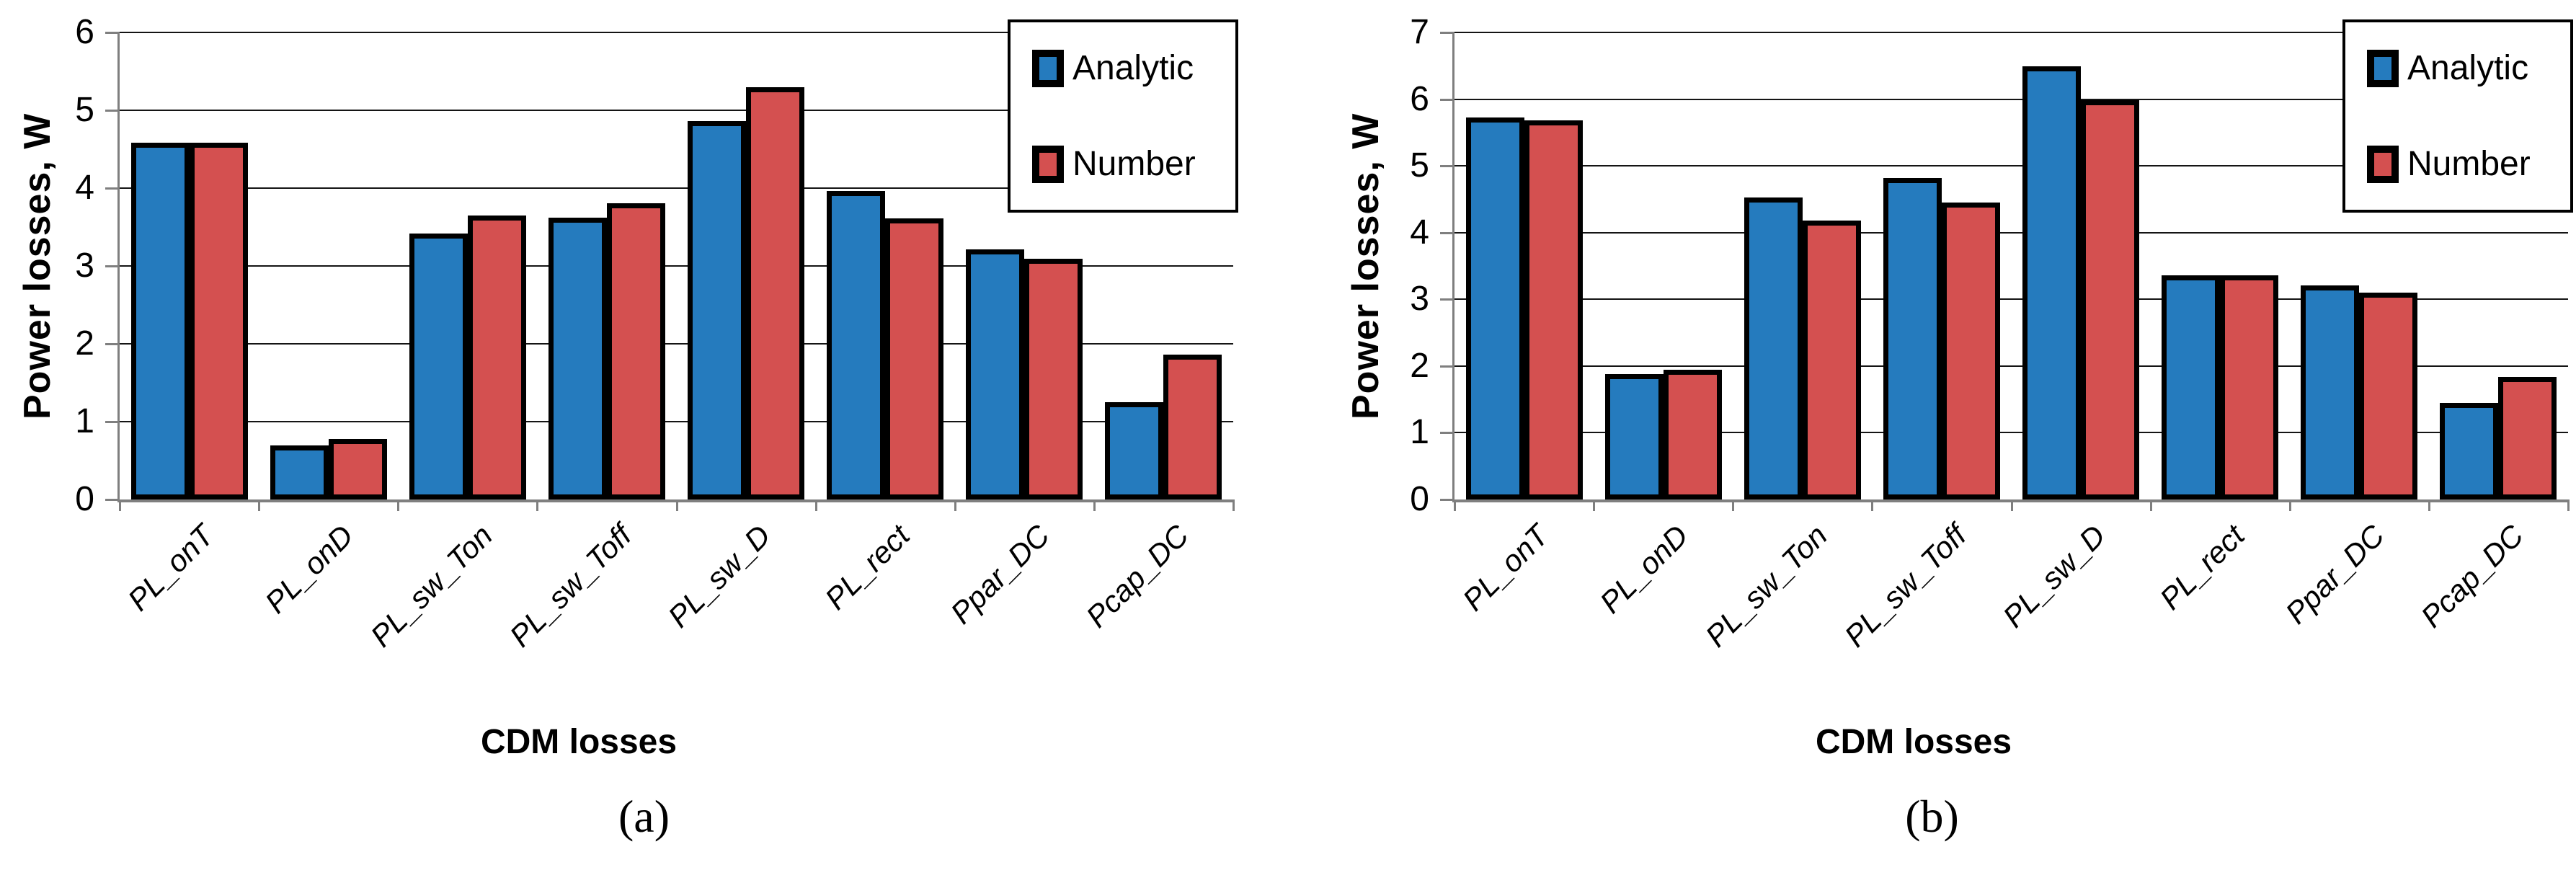 This screenshot has height=875, width=2576. Describe the element at coordinates (1048, 68) in the screenshot. I see `analytic-swatch-icon` at that location.